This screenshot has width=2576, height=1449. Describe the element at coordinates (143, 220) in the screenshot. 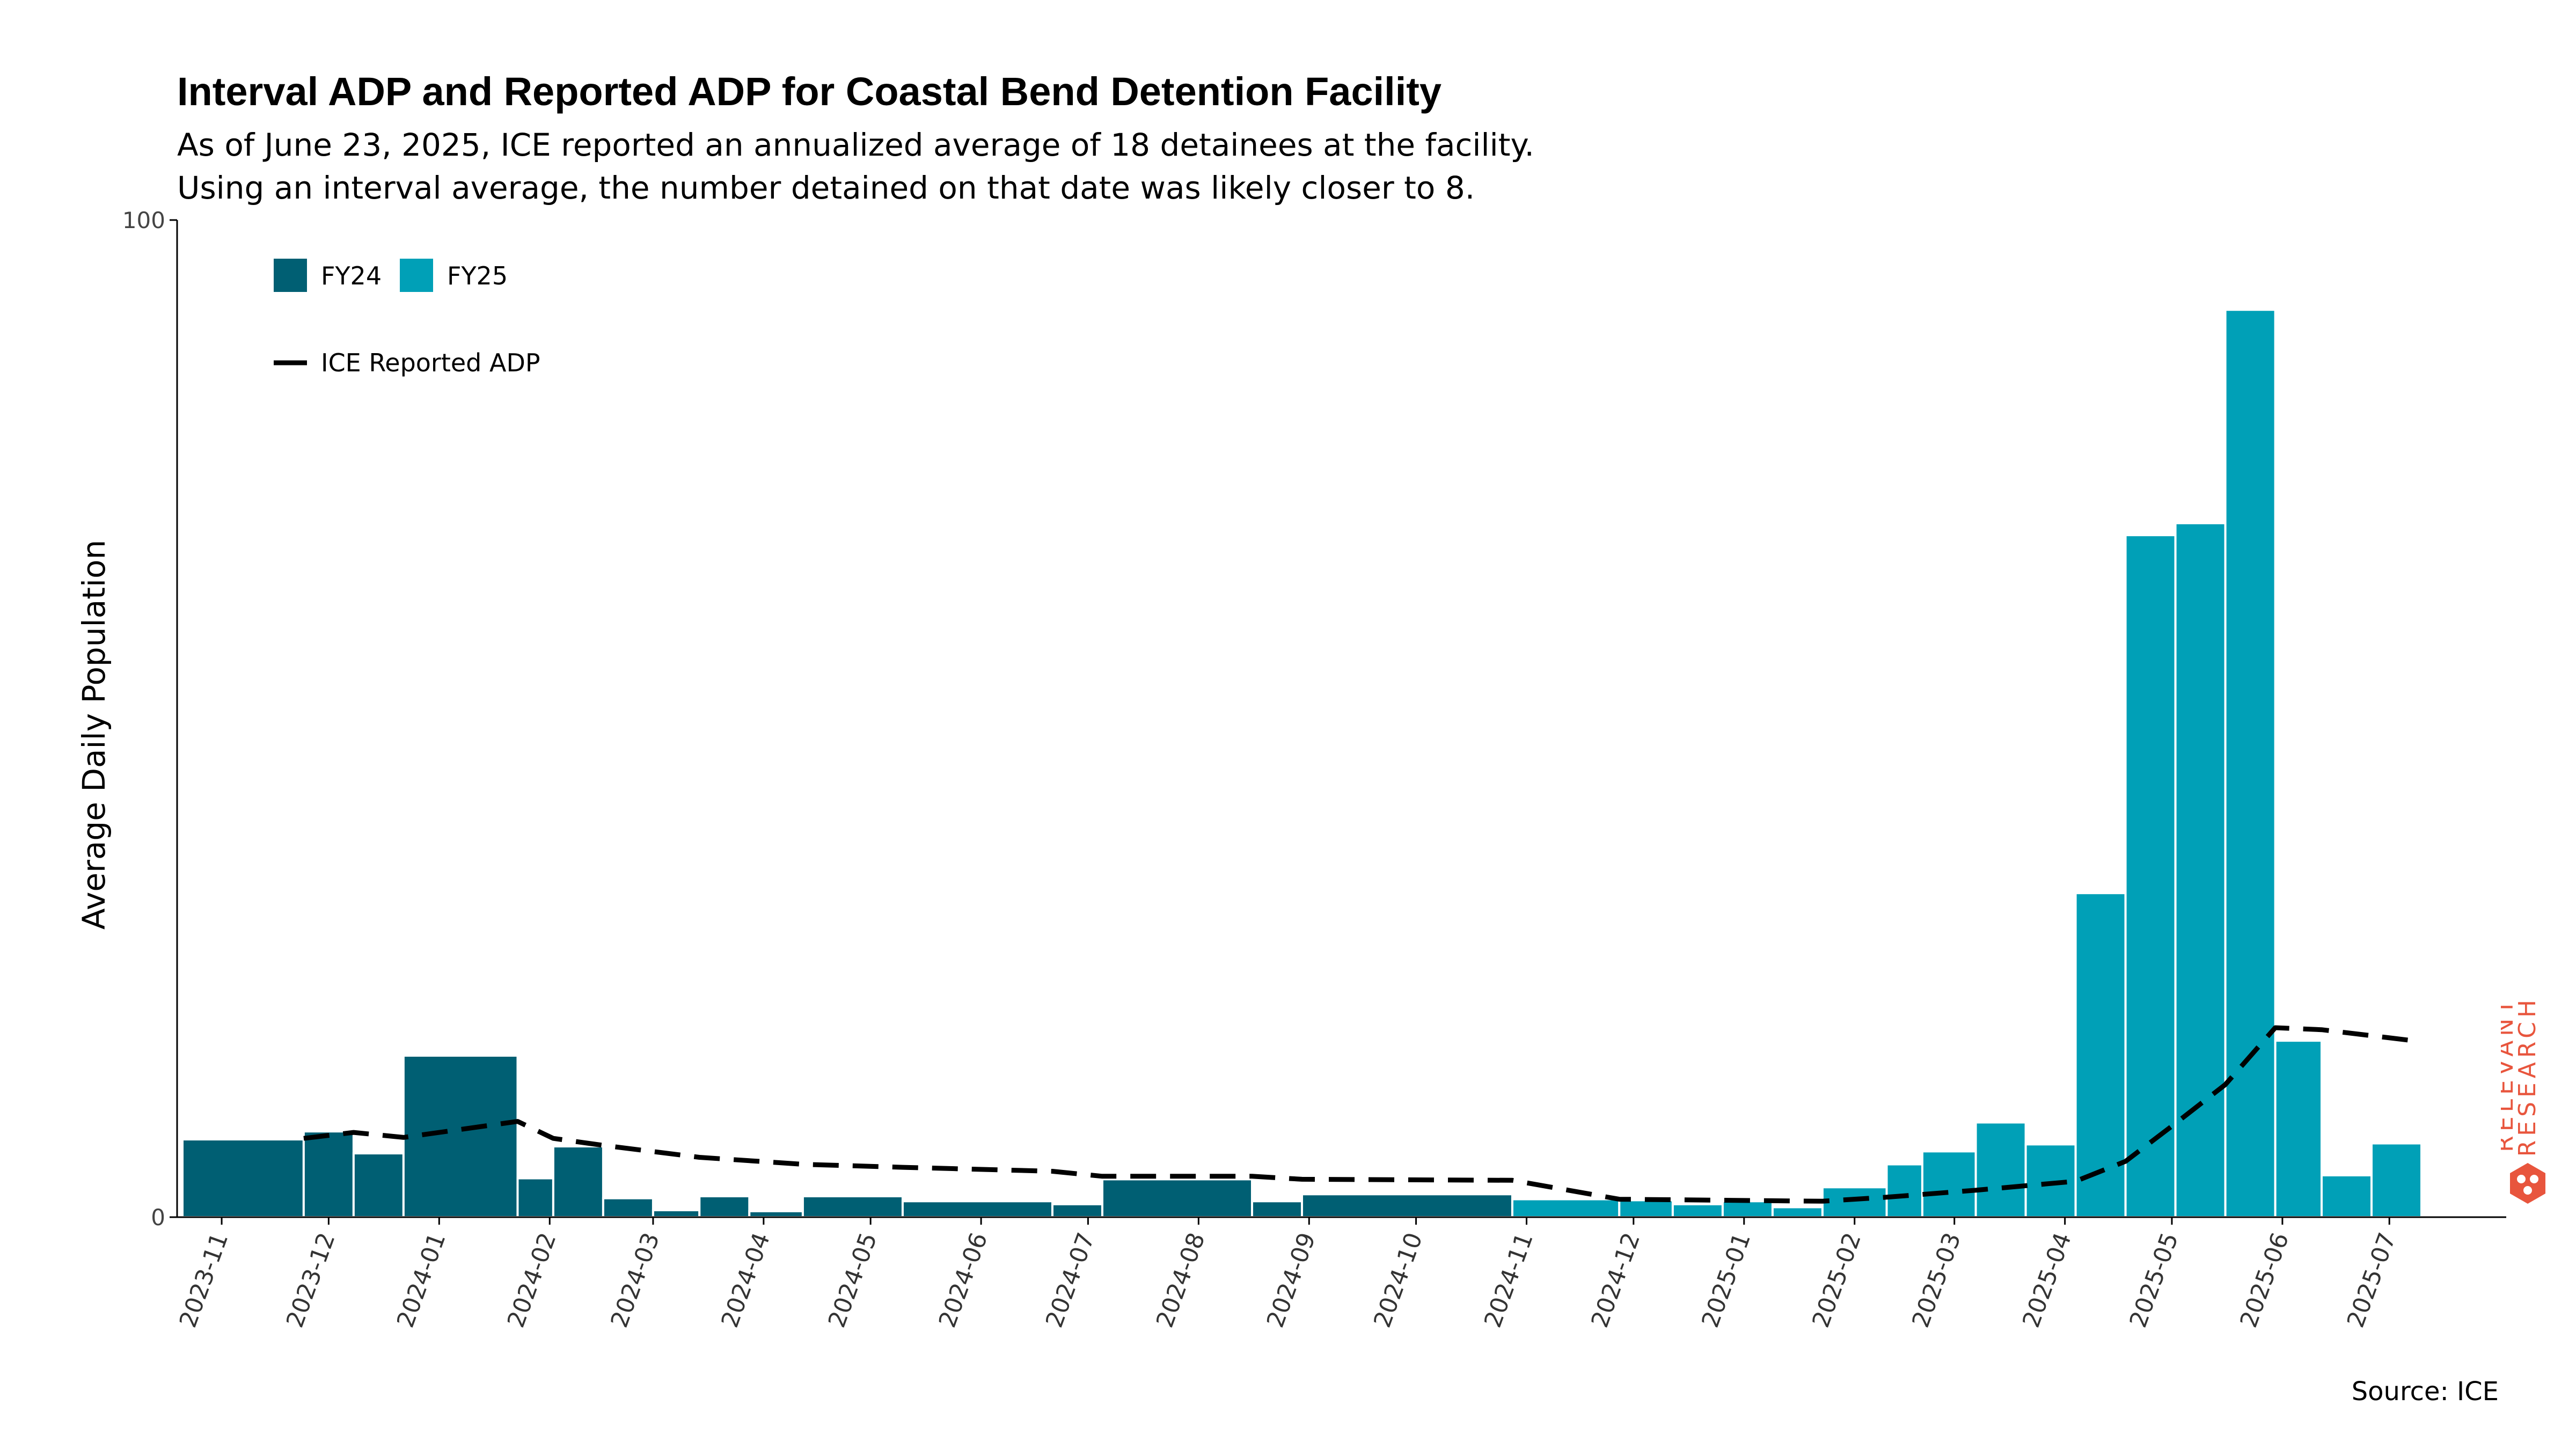

I see `y-tick-label-1: 100` at that location.